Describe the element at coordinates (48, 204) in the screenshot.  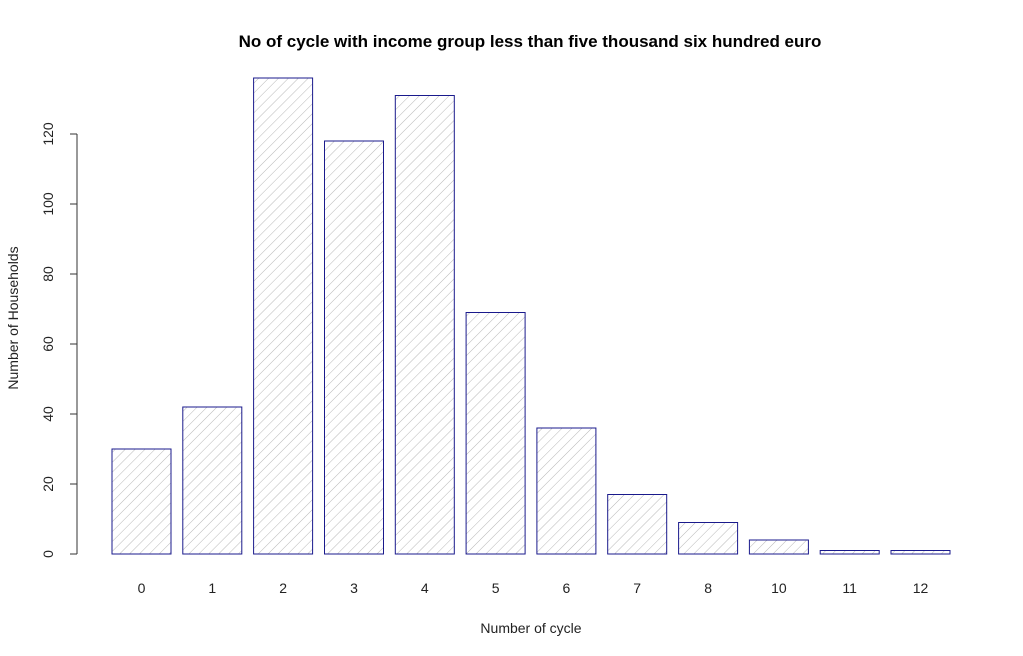
I see `y-tick-label: 100` at that location.